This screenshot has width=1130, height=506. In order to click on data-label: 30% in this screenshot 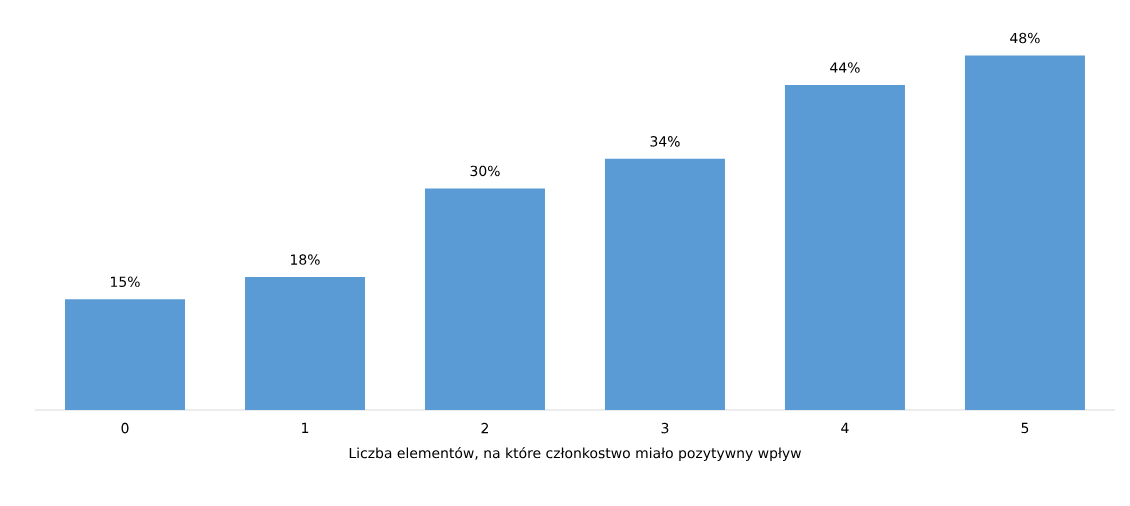, I will do `click(485, 171)`.